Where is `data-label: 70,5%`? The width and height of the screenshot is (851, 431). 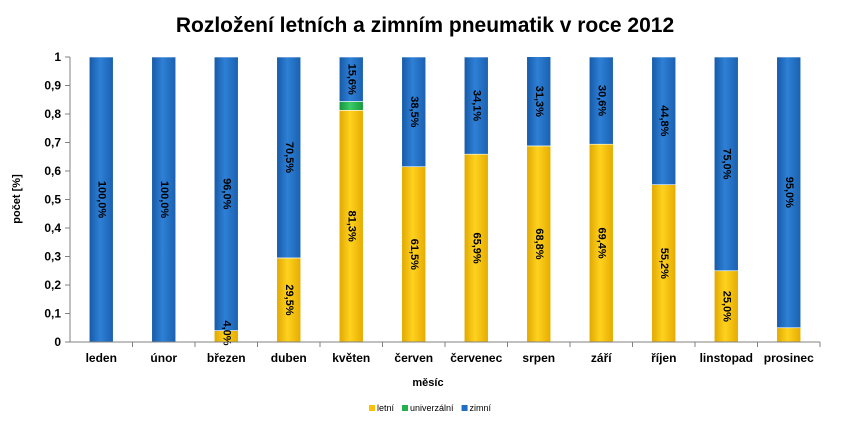 data-label: 70,5% is located at coordinates (289, 157).